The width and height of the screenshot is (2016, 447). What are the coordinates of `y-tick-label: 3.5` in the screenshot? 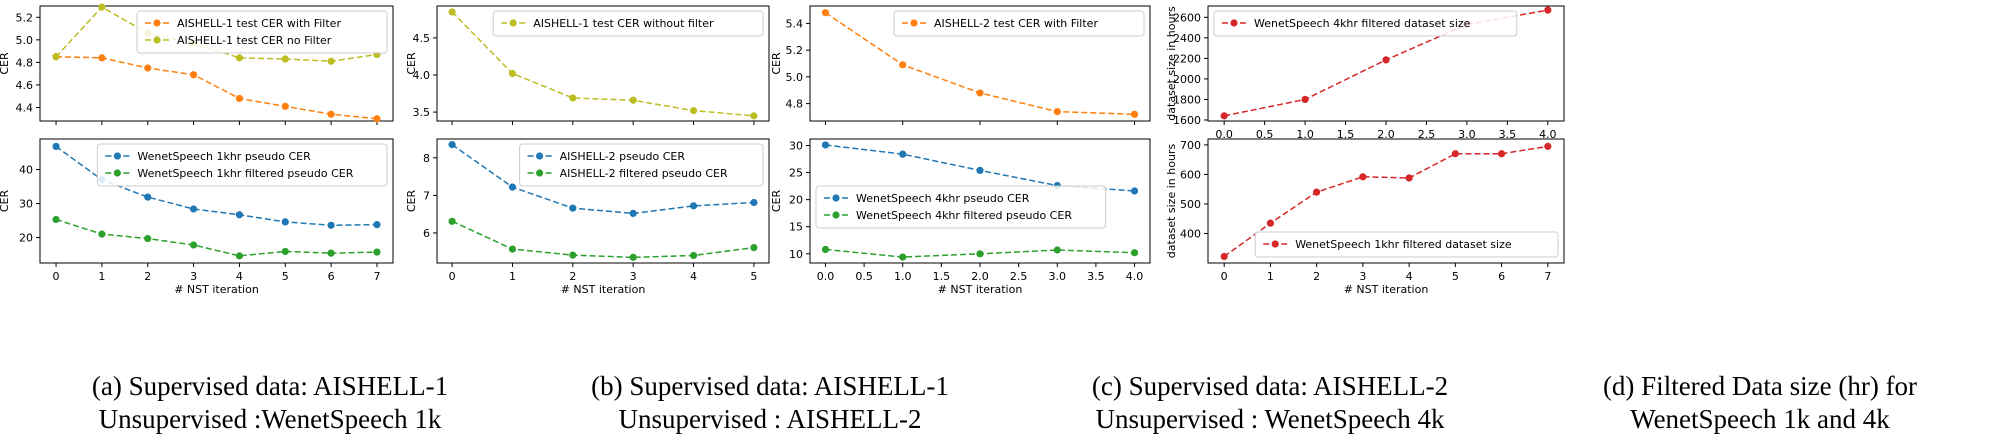 It's located at (422, 112).